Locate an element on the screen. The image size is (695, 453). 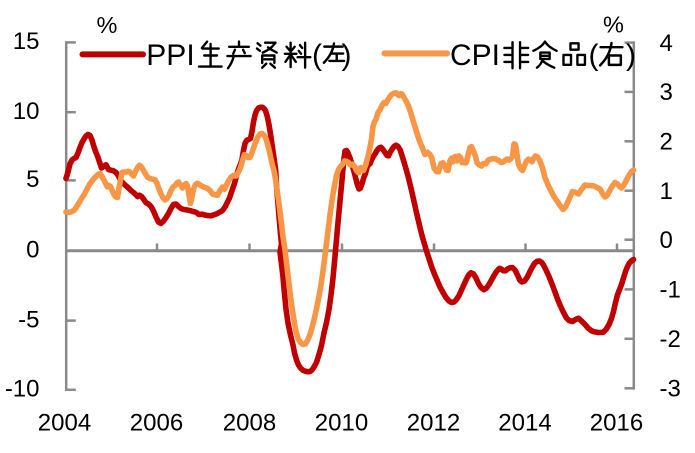
svg-text: 2008 is located at coordinates (249, 423).